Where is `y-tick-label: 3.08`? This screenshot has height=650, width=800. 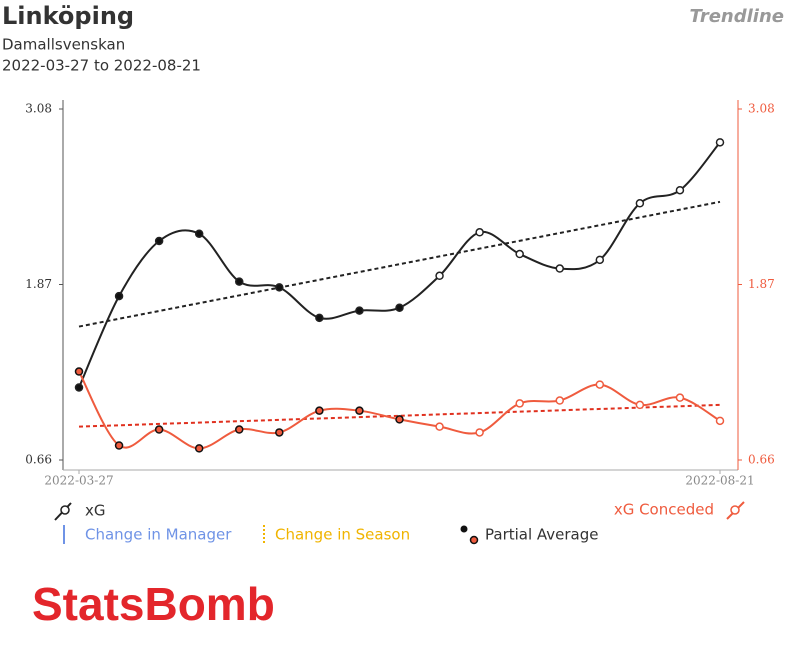 y-tick-label: 3.08 is located at coordinates (38, 109).